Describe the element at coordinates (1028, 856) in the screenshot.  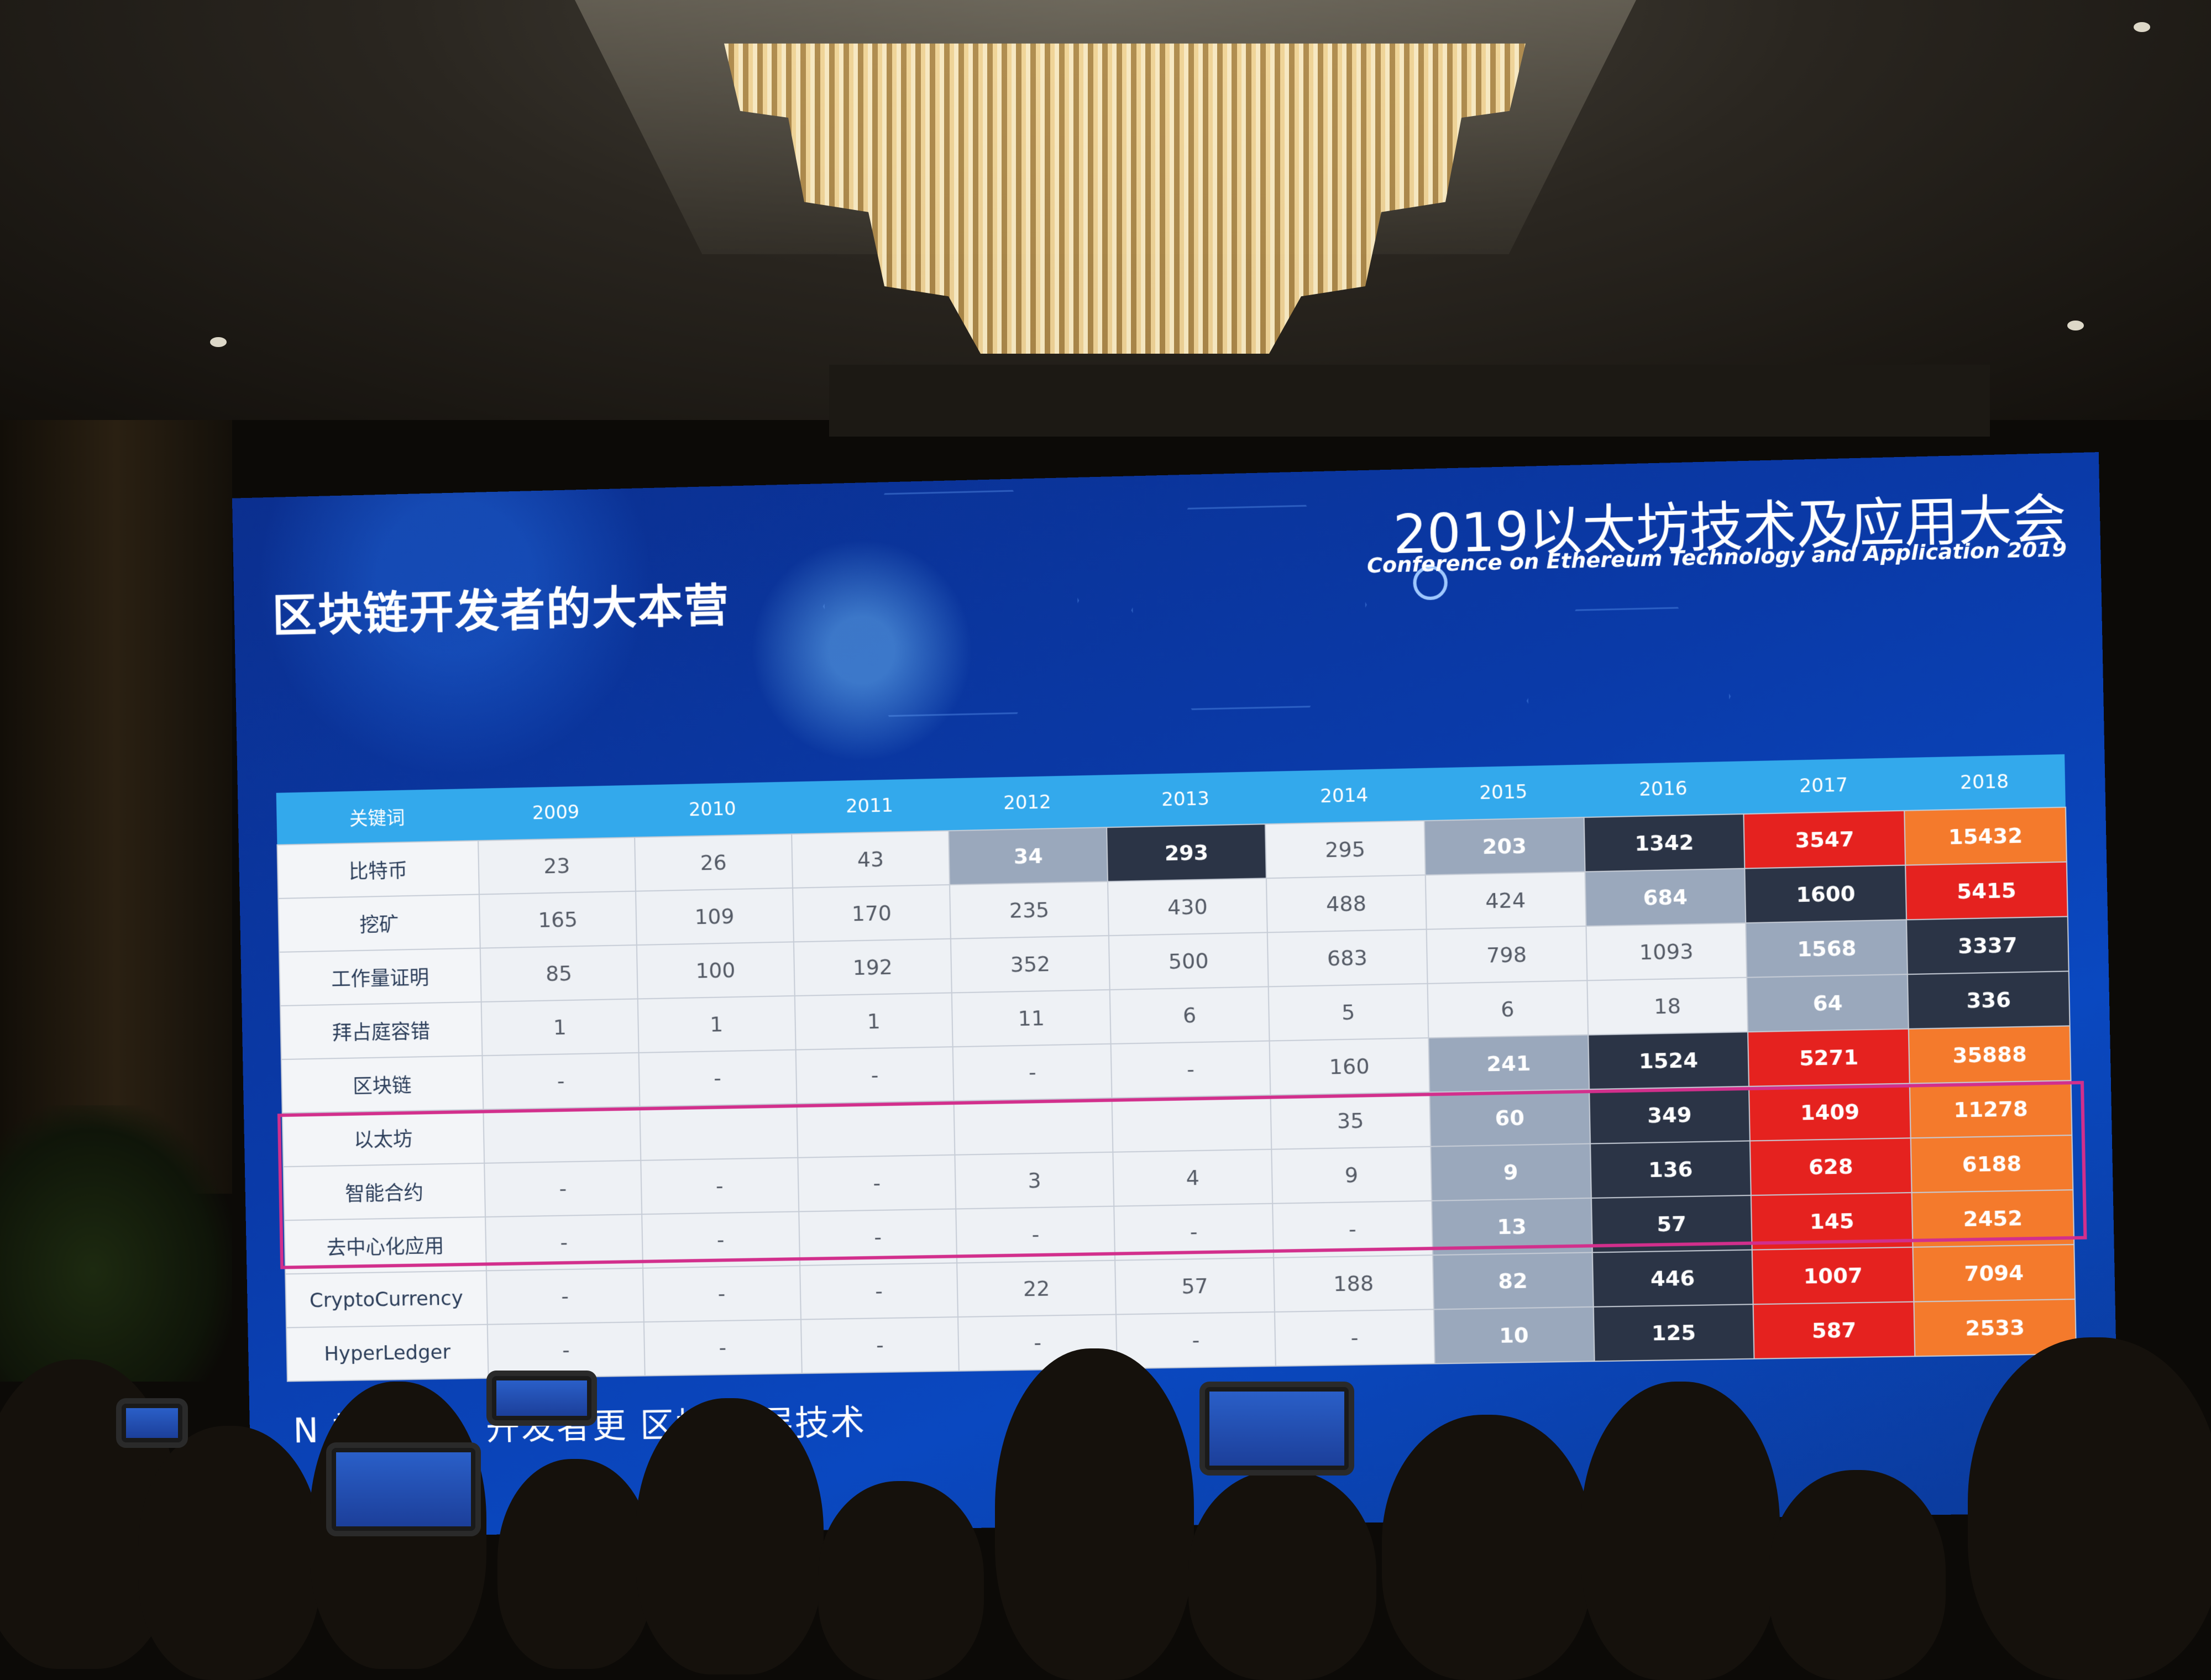
I see `value-cell: 34` at that location.